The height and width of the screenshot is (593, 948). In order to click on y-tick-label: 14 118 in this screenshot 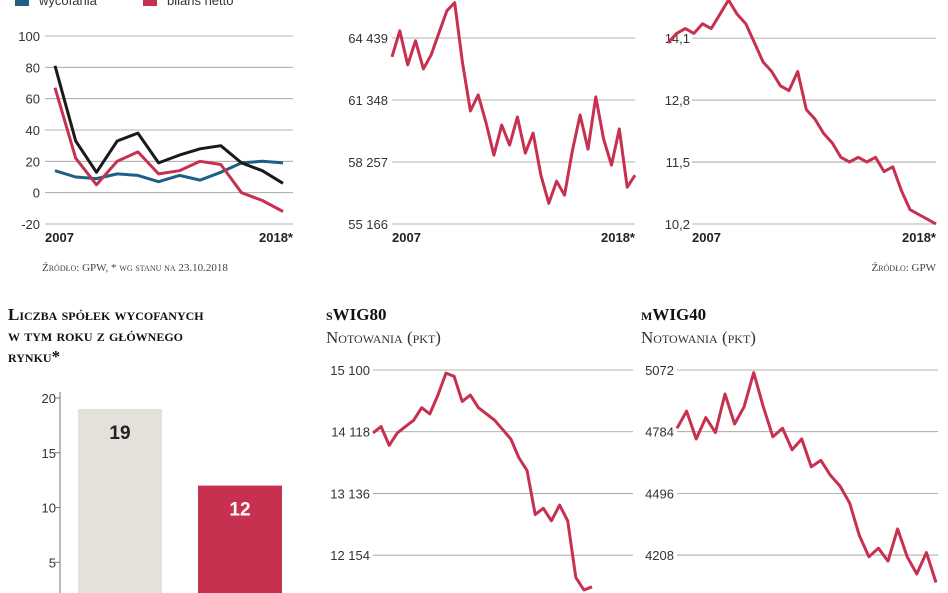, I will do `click(350, 432)`.